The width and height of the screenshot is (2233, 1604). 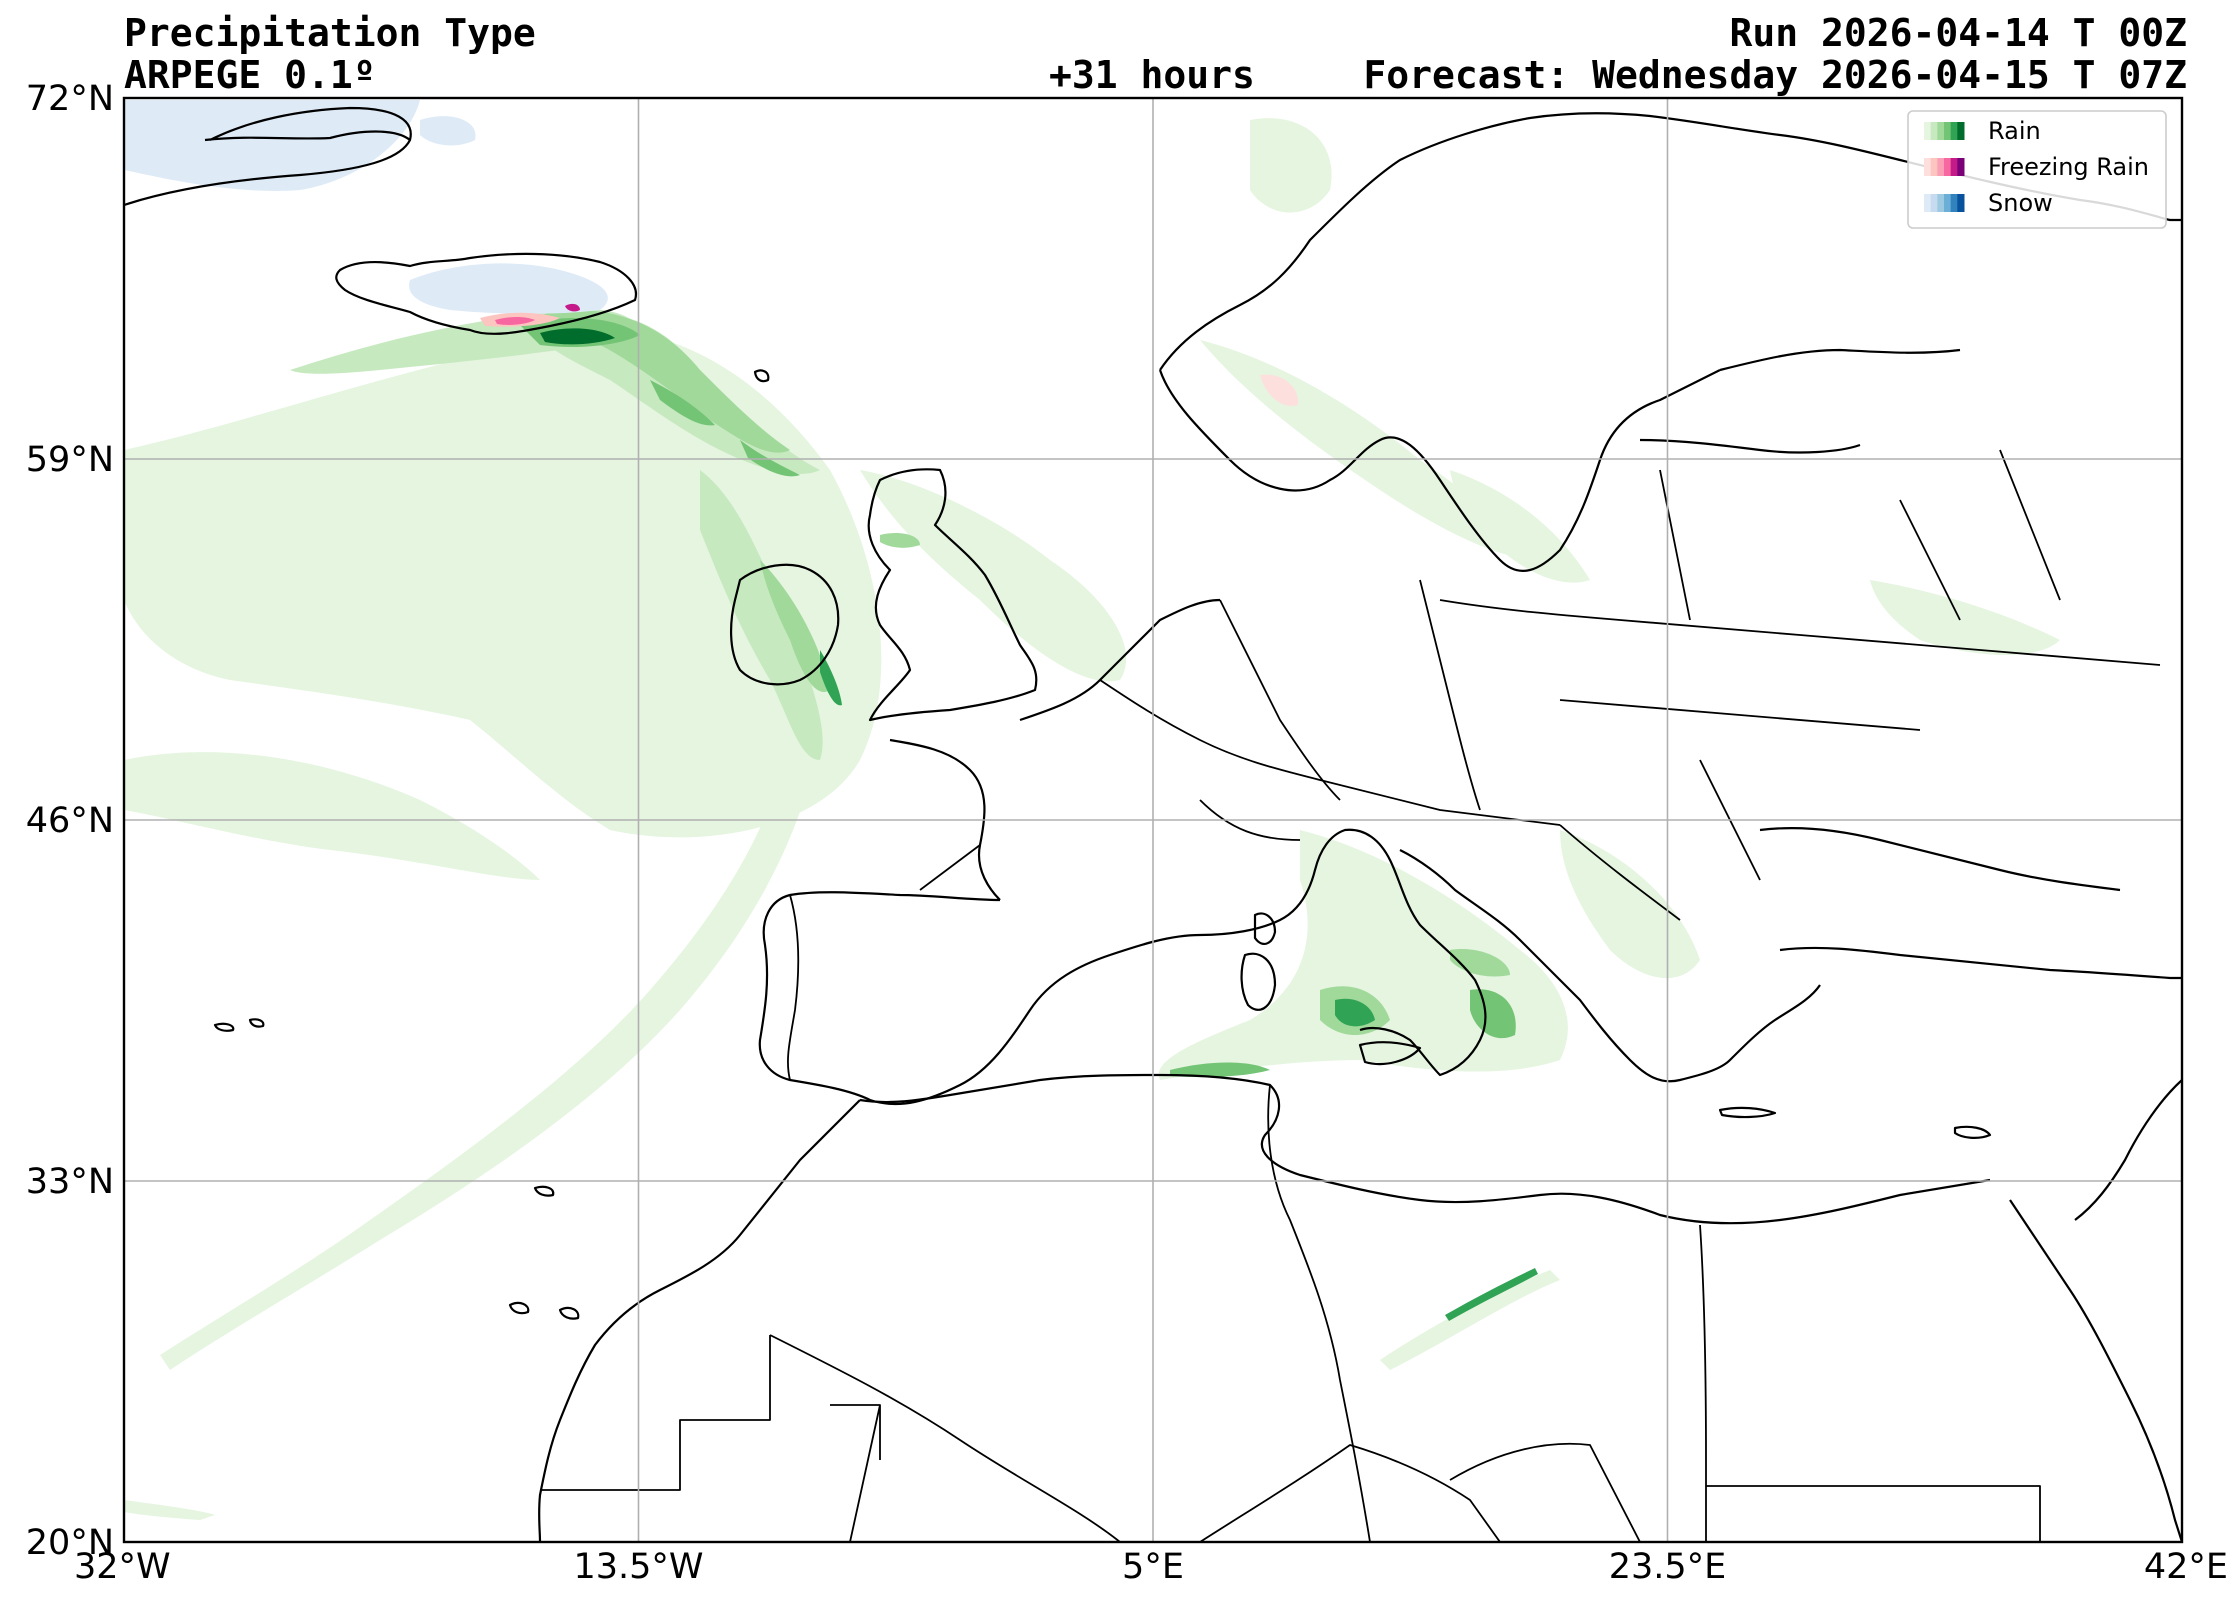 I want to click on snow-area-svalbard, so click(x=448, y=131).